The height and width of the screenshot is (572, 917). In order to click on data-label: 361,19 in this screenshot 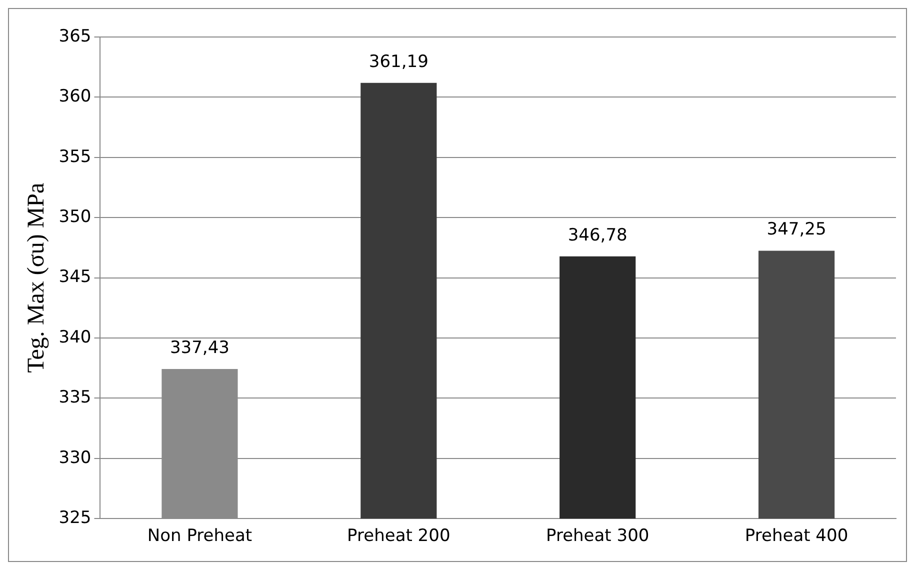, I will do `click(398, 62)`.